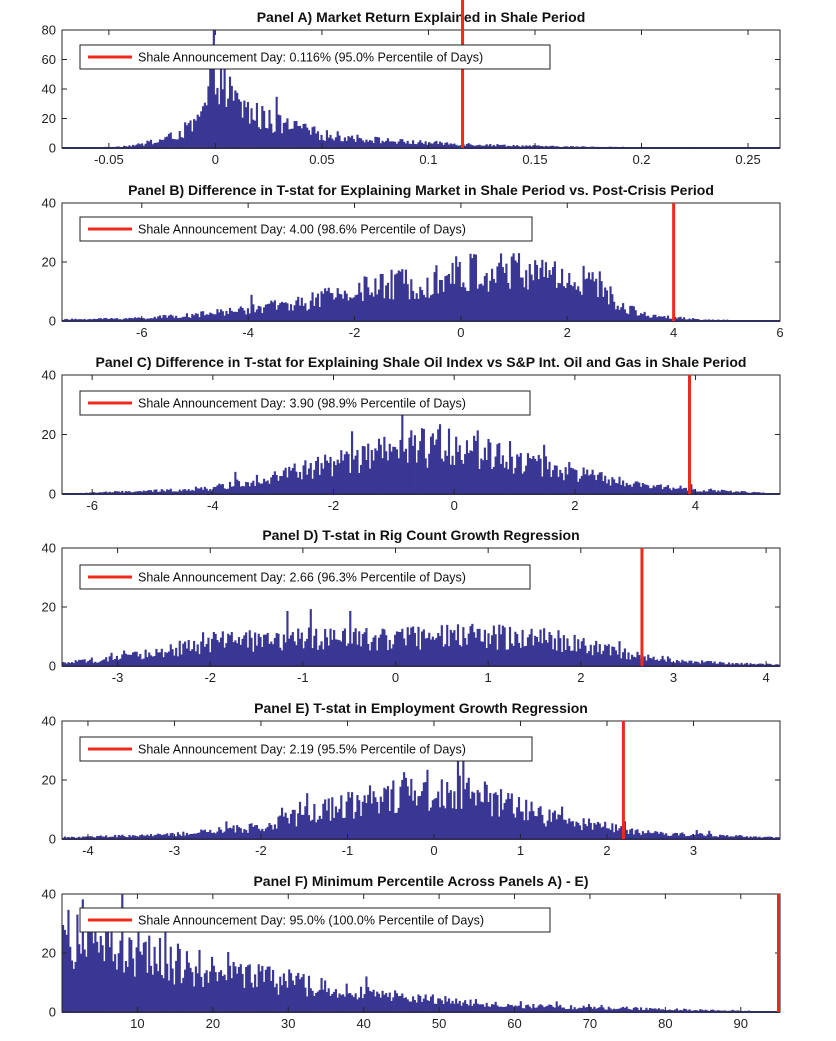 The width and height of the screenshot is (836, 1041). I want to click on x-tick-label: -0.05, so click(109, 159).